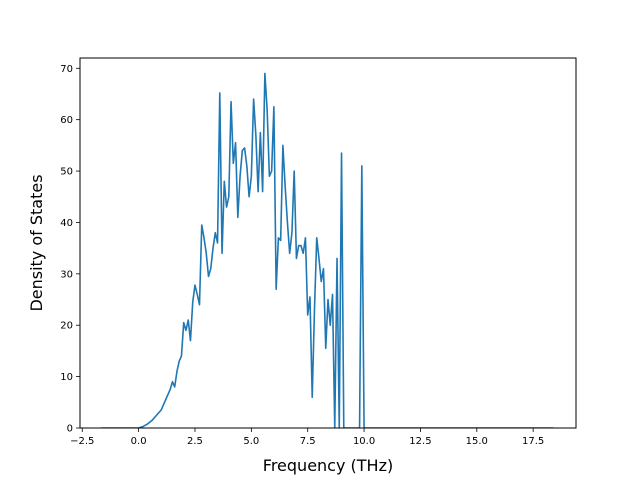  I want to click on x-tick-label: −2.5, so click(82, 441).